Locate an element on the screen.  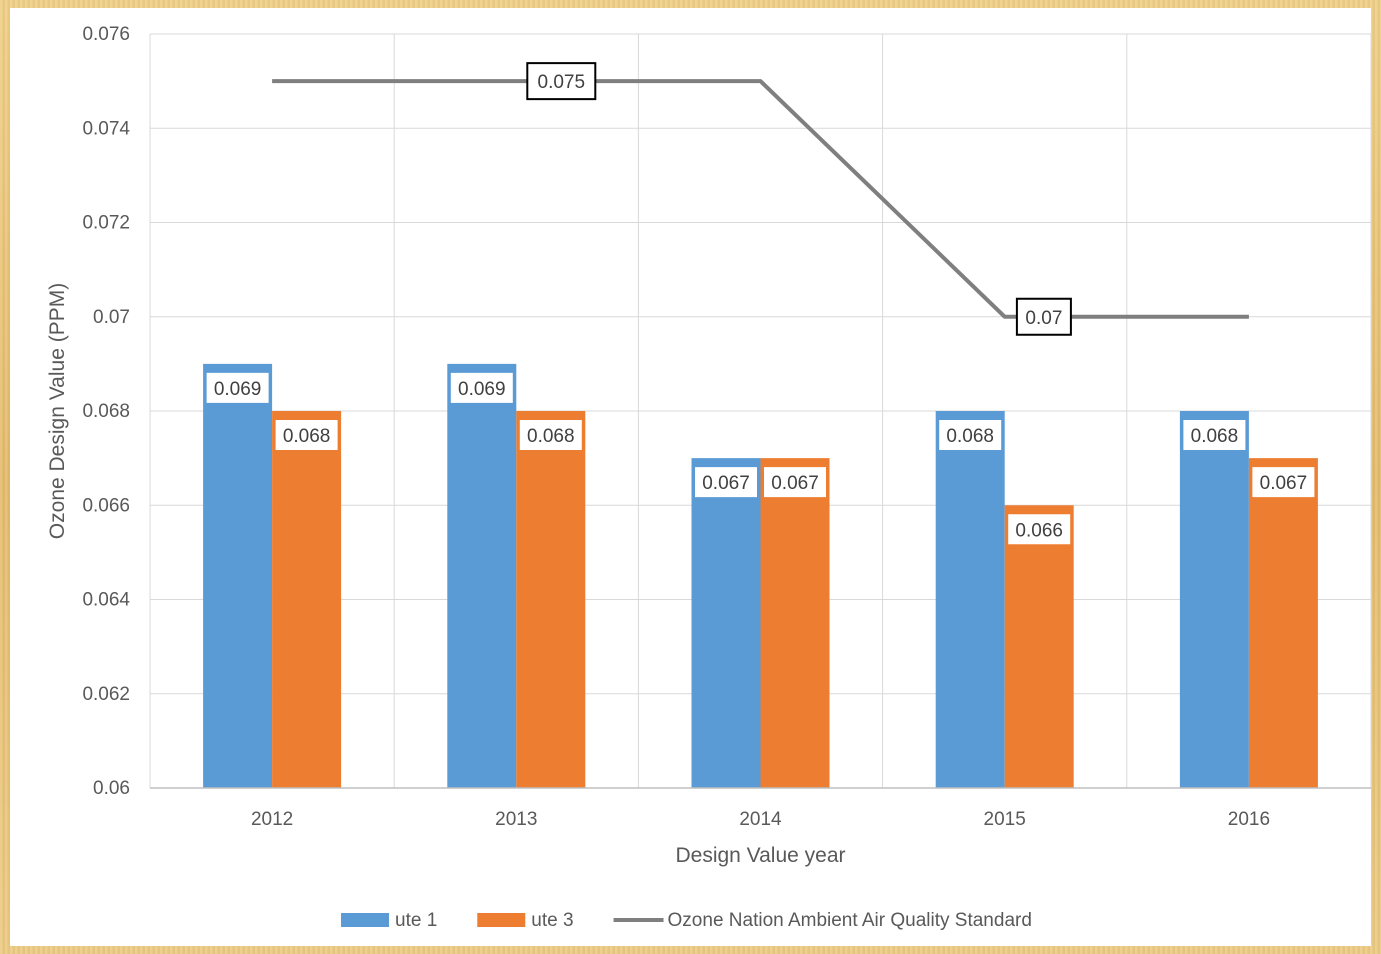
data-label: 0.066 is located at coordinates (1039, 530).